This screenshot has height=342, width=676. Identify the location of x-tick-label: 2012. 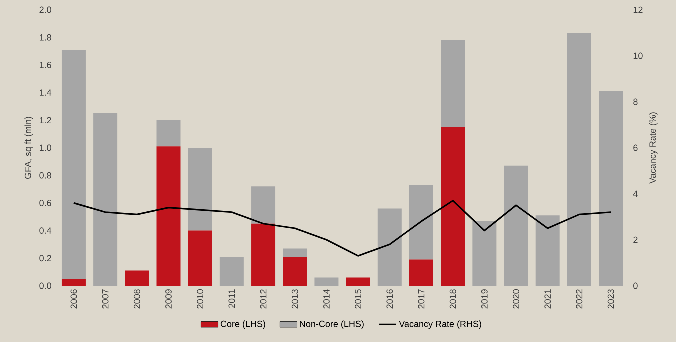
(263, 299).